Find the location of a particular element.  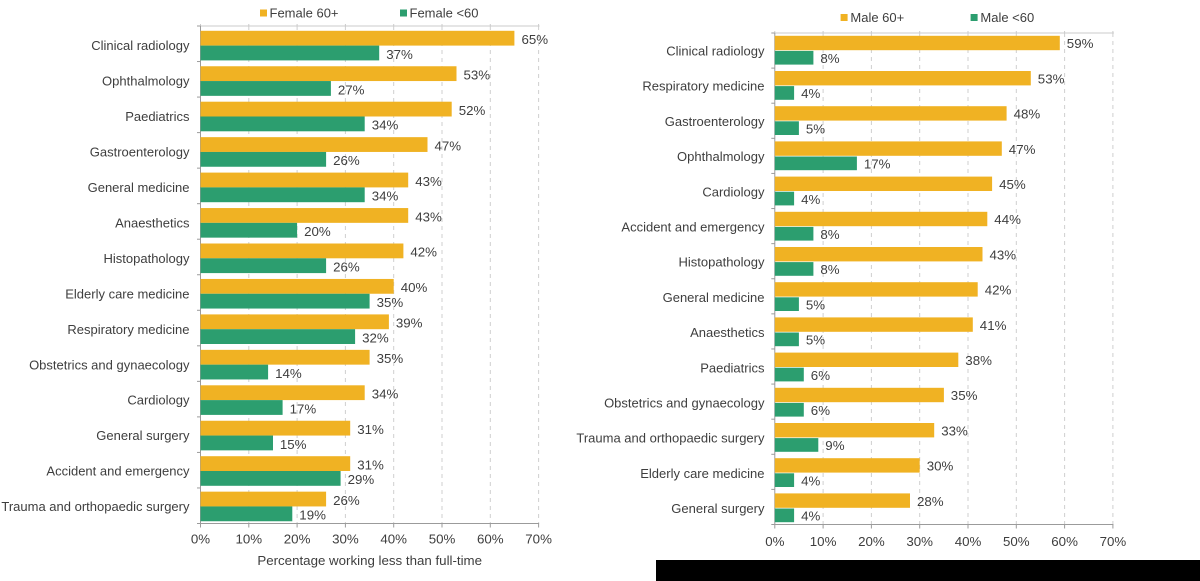

svg-text: 39% is located at coordinates (409, 323).